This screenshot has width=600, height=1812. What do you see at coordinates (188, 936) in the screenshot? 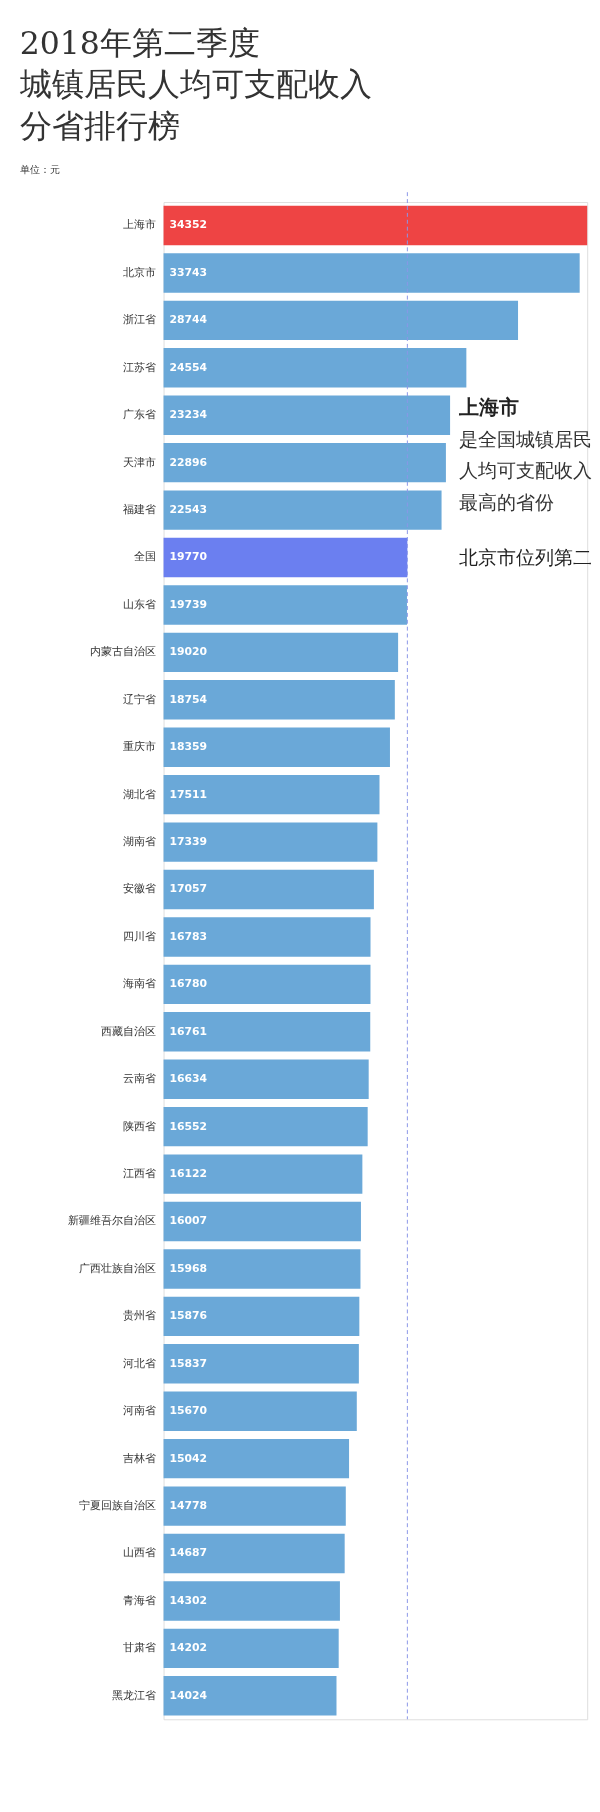
I see `data-label: 16783` at bounding box center [188, 936].